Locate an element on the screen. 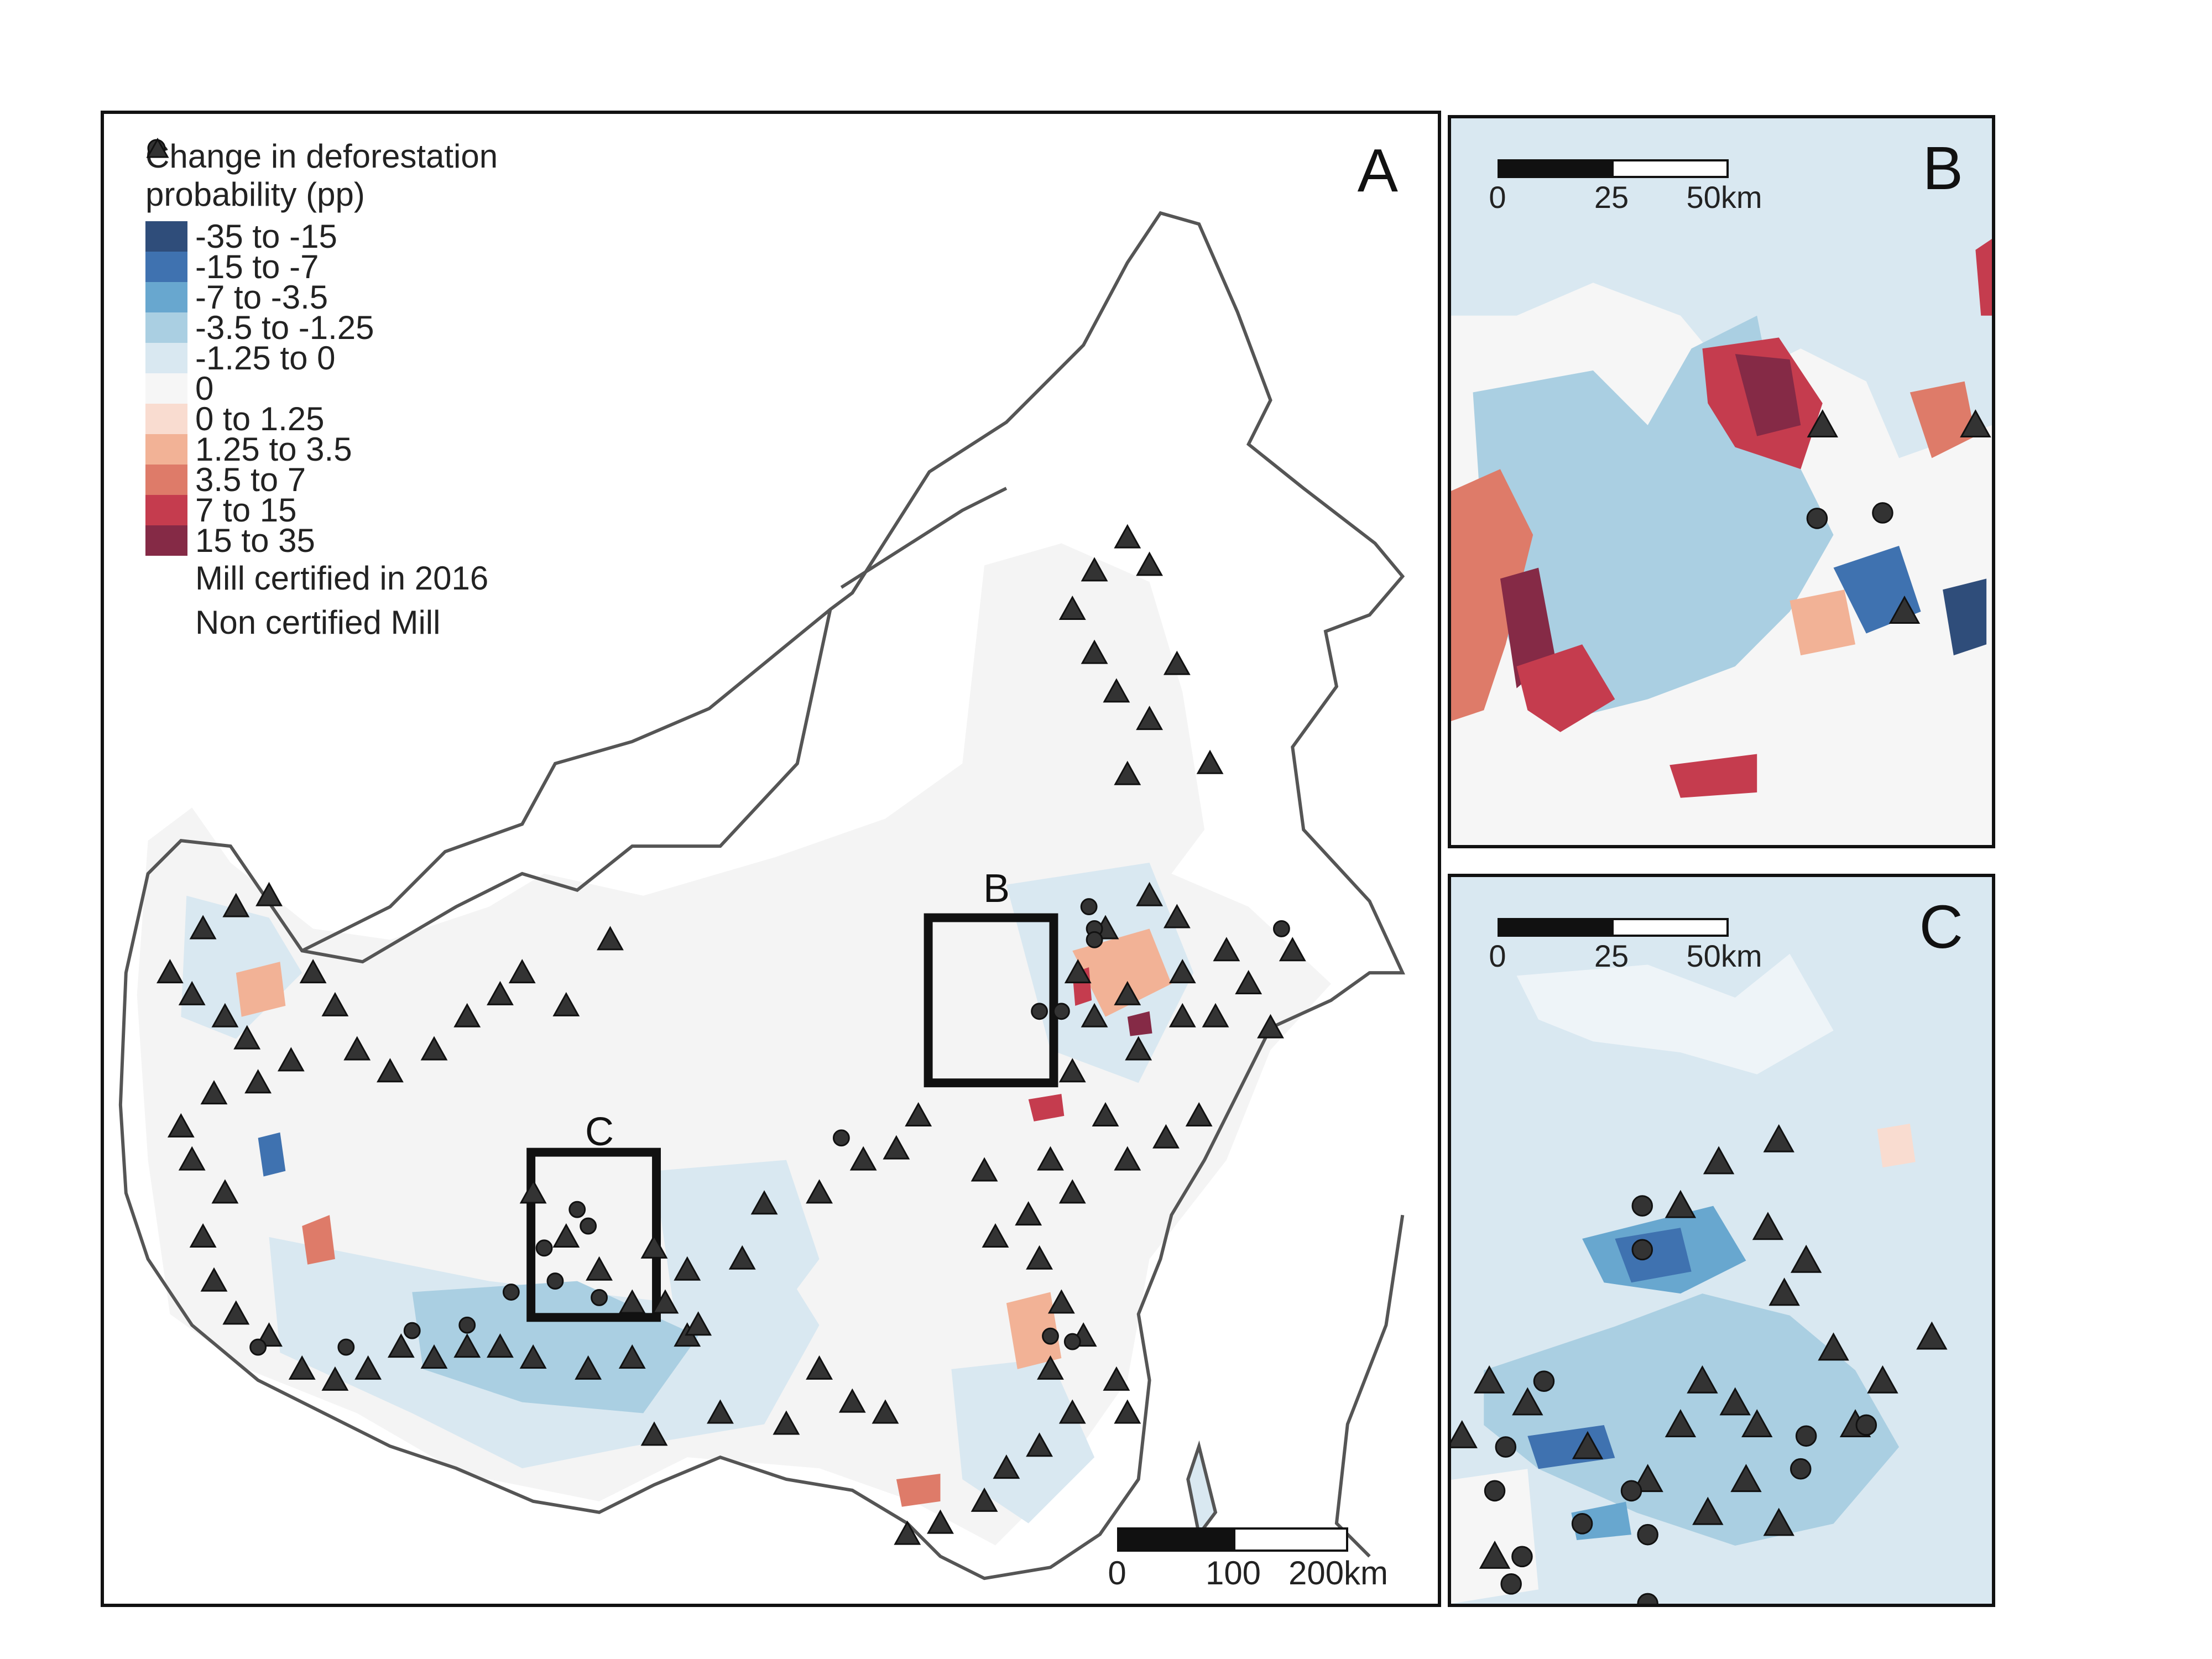  legend-class-row: -35 to -15 is located at coordinates (321, 237).